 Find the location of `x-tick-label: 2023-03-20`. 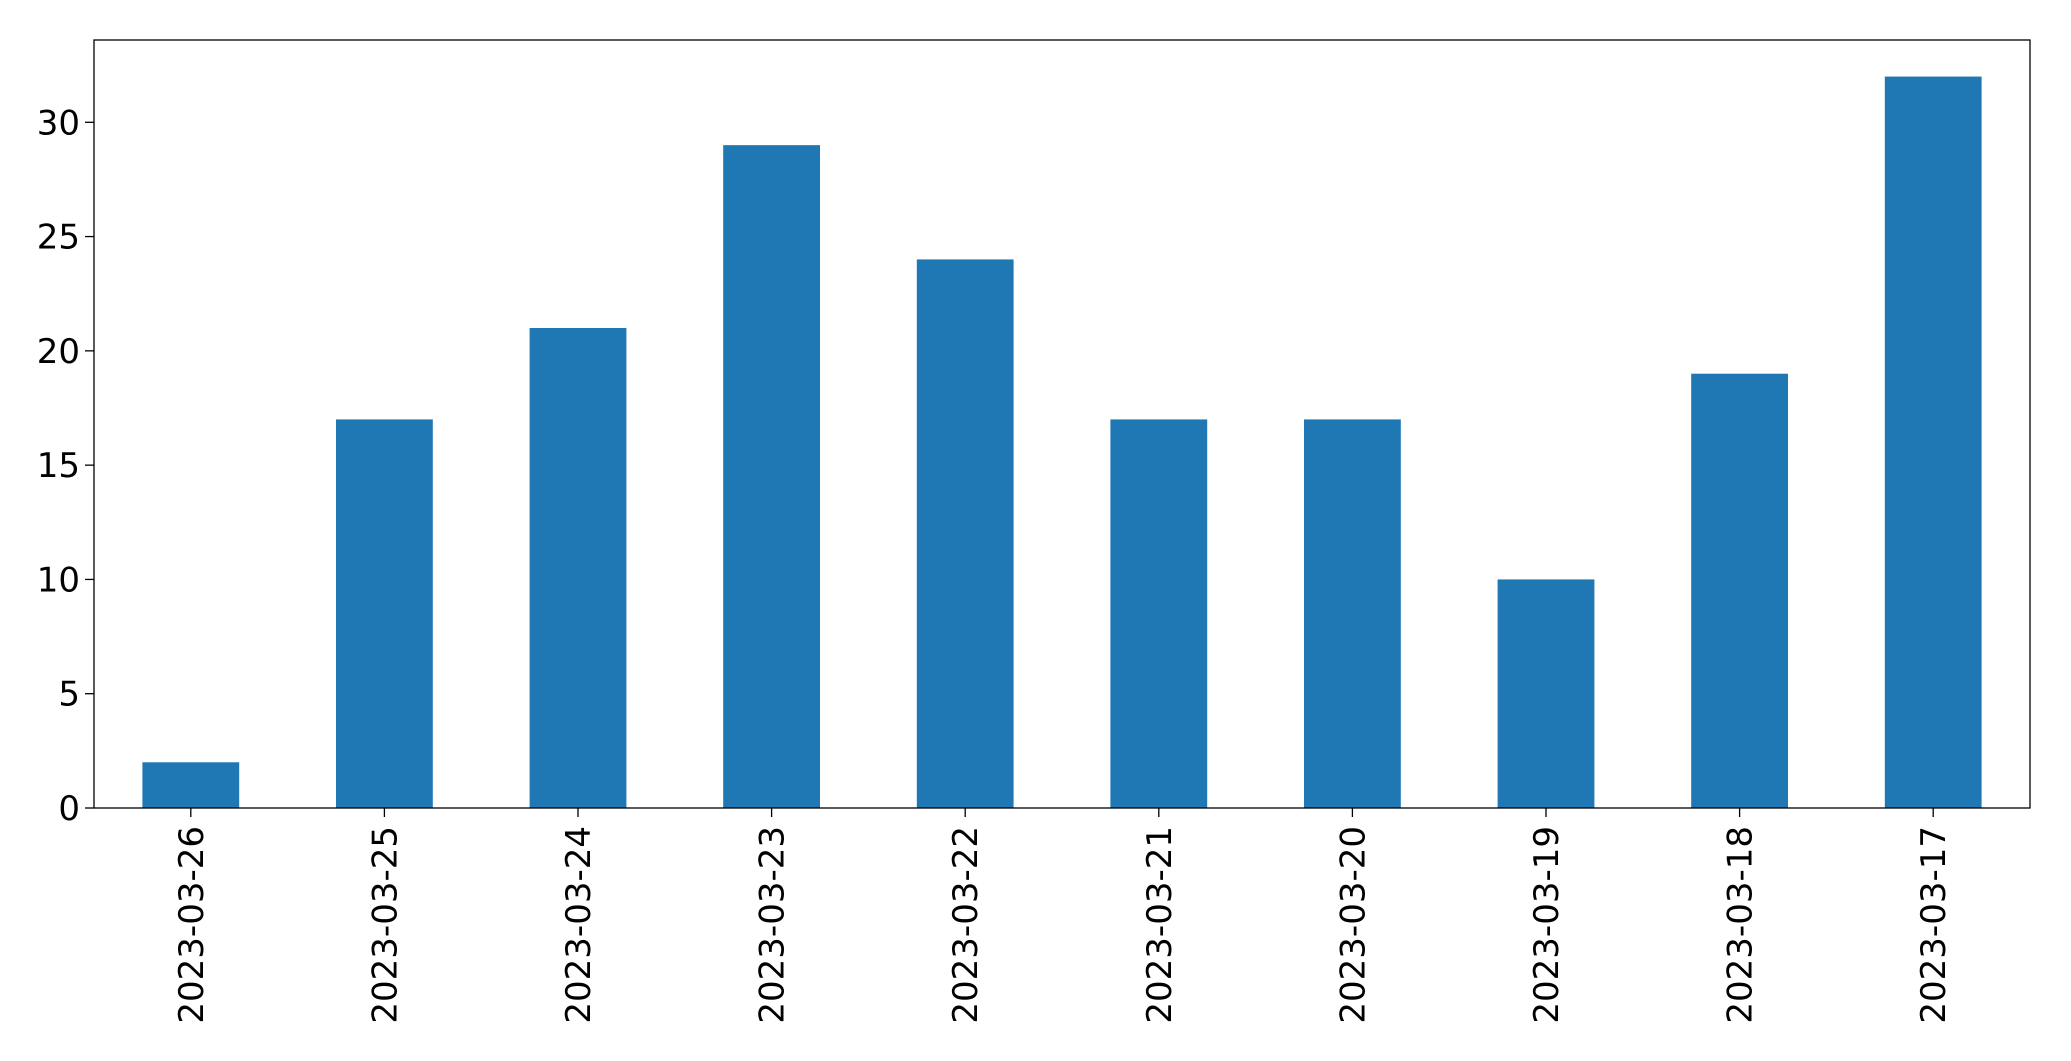

x-tick-label: 2023-03-20 is located at coordinates (1353, 925).